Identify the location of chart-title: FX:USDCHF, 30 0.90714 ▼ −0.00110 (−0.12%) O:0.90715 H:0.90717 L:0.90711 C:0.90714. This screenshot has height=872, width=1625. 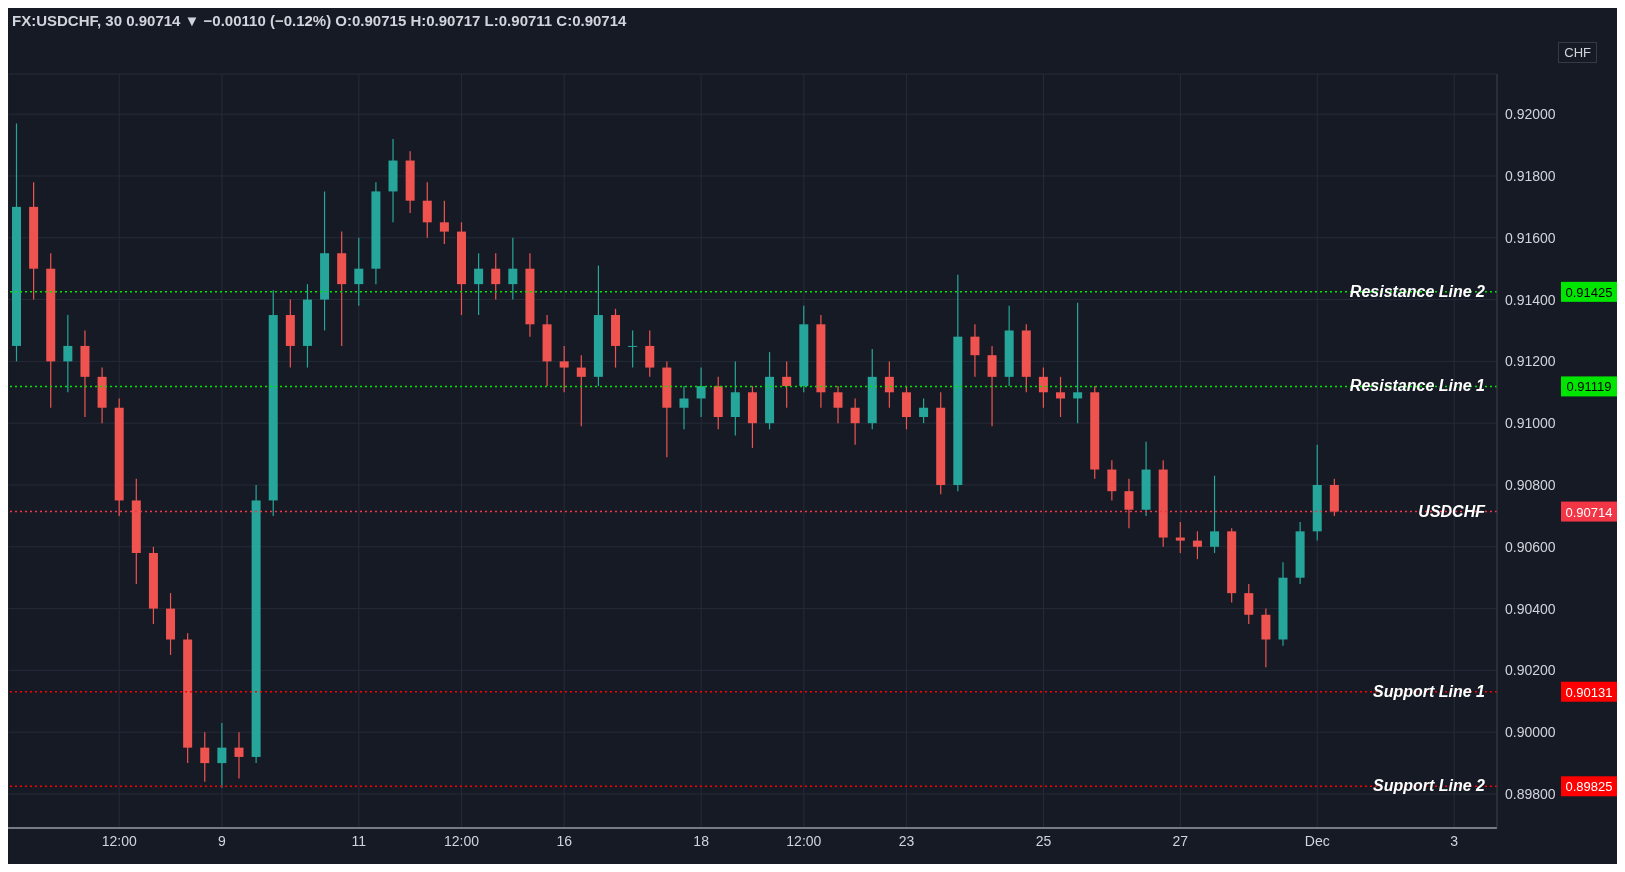
(319, 21).